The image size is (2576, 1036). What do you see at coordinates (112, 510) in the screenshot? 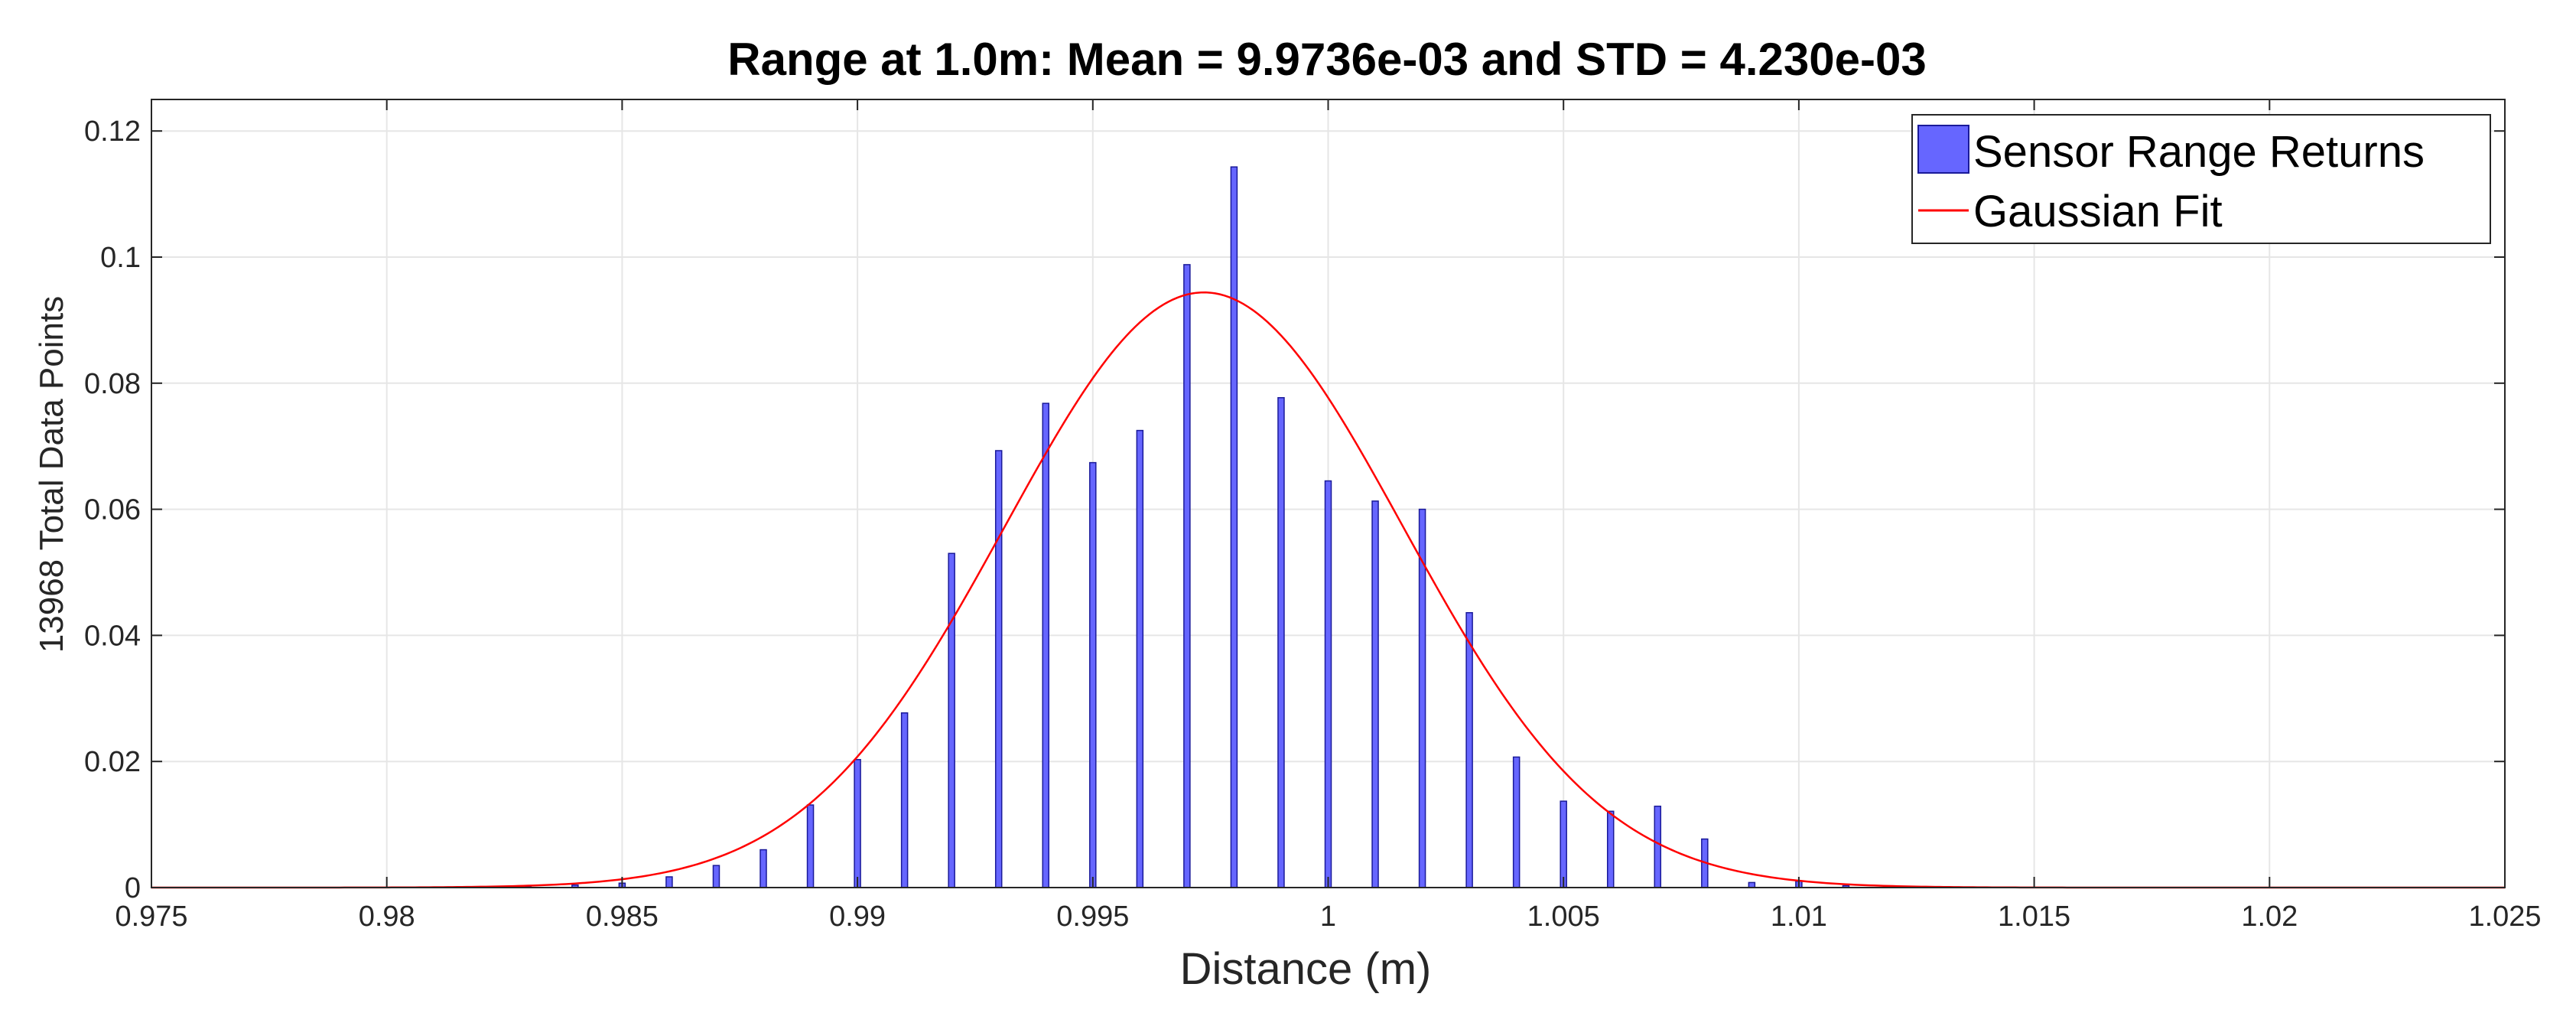
I see `y-tick-label: 0.06` at bounding box center [112, 510].